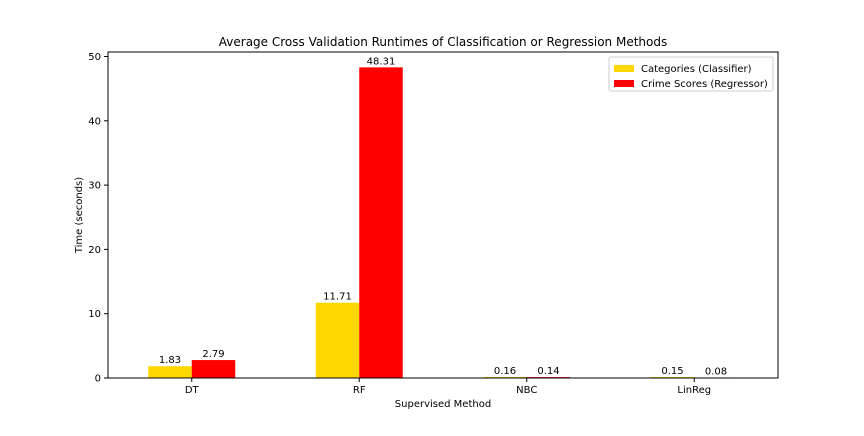  I want to click on y-tick-label: 10, so click(94, 314).